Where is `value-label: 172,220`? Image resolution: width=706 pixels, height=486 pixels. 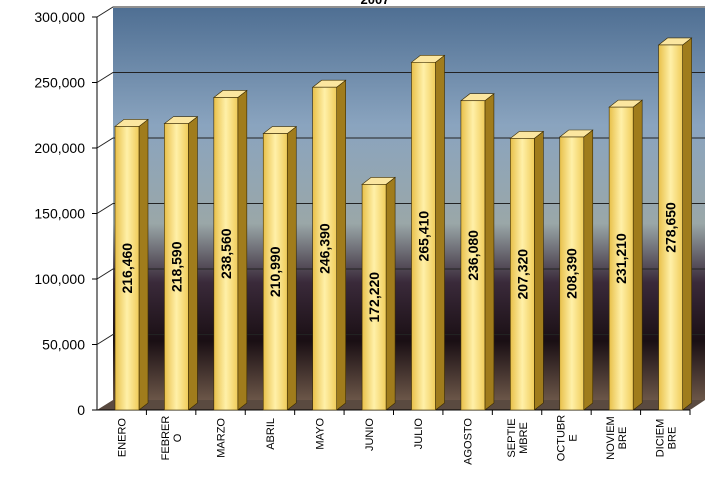
value-label: 172,220 is located at coordinates (374, 297).